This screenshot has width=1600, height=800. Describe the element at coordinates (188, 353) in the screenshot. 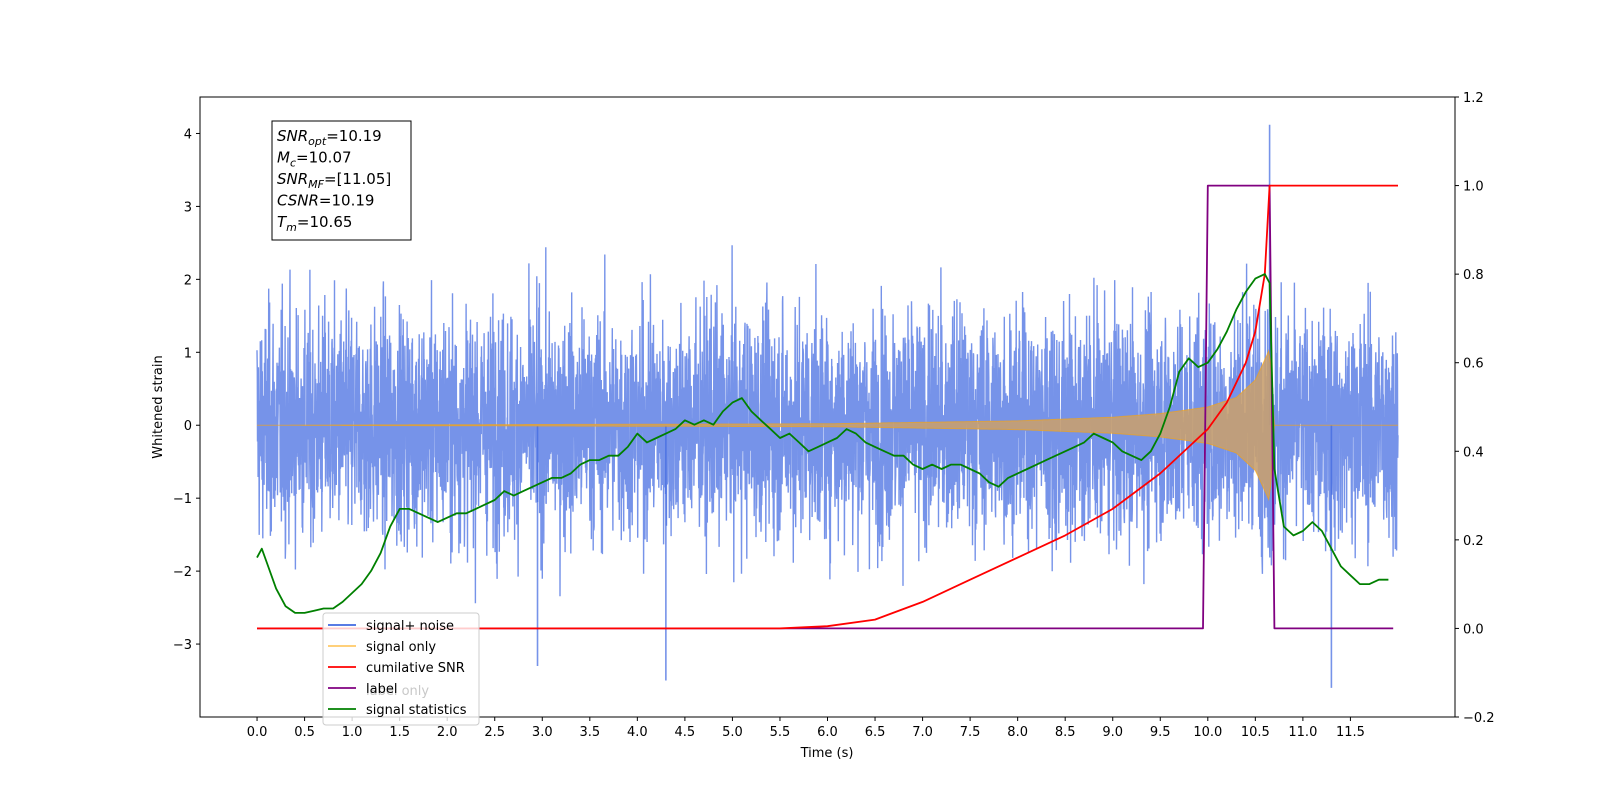

I see `y-tick-label: 1` at that location.